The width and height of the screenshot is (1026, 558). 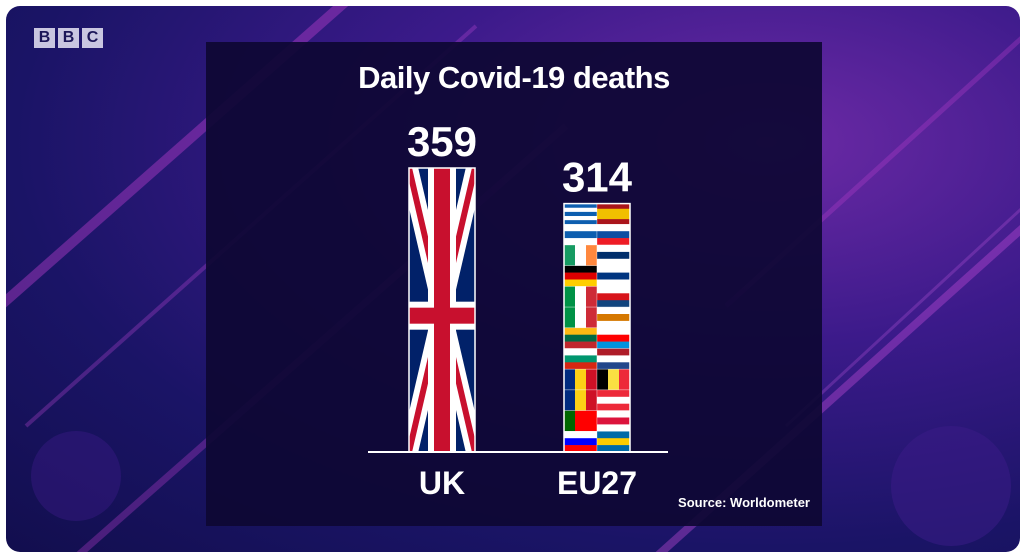 What do you see at coordinates (442, 483) in the screenshot?
I see `category-label: UK` at bounding box center [442, 483].